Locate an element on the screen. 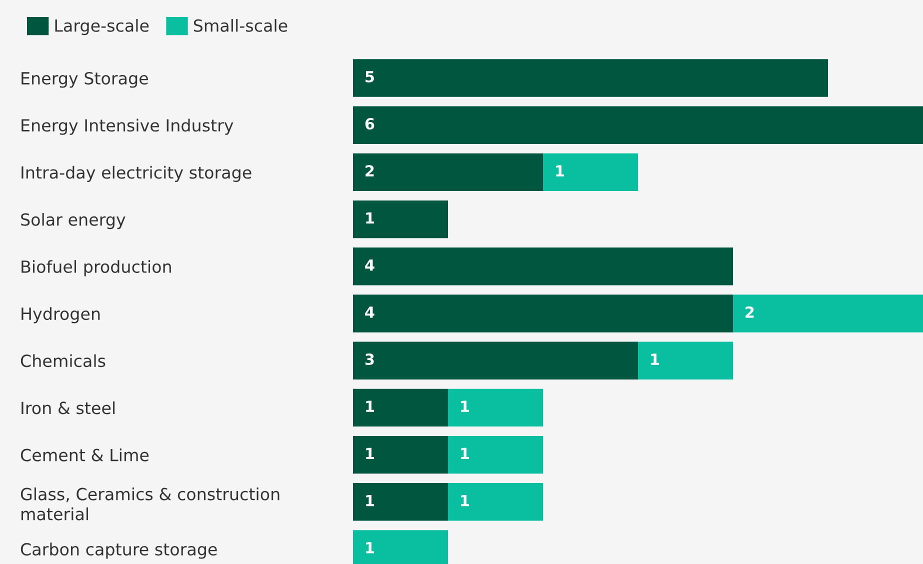 Image resolution: width=923 pixels, height=564 pixels. y-tick-label: Biofuel production is located at coordinates (96, 268).